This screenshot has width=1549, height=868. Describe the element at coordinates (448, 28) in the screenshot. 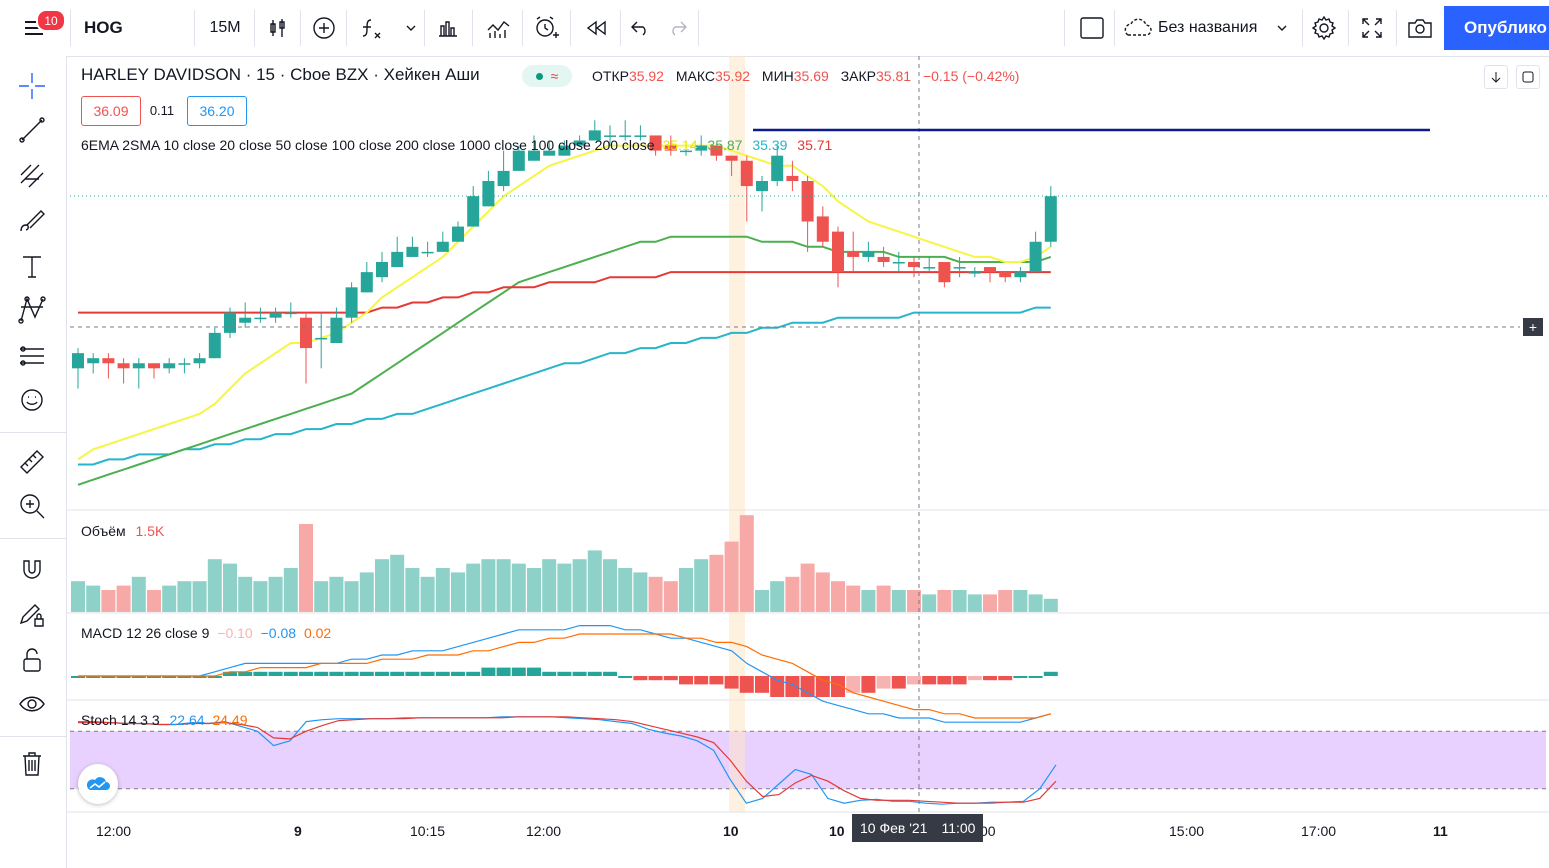

I see `templates-button` at that location.